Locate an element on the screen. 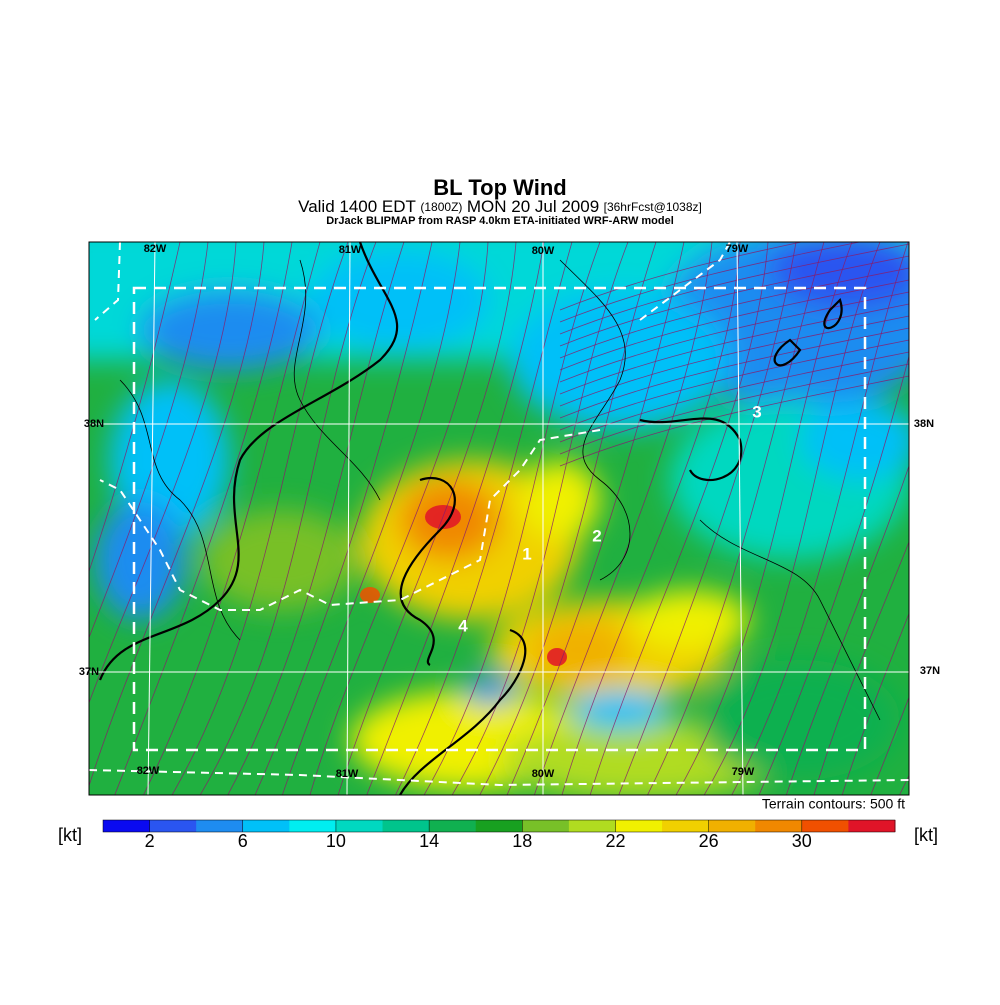 This screenshot has width=1000, height=1005. forecast: [36hrFcst@1038z] is located at coordinates (653, 207).